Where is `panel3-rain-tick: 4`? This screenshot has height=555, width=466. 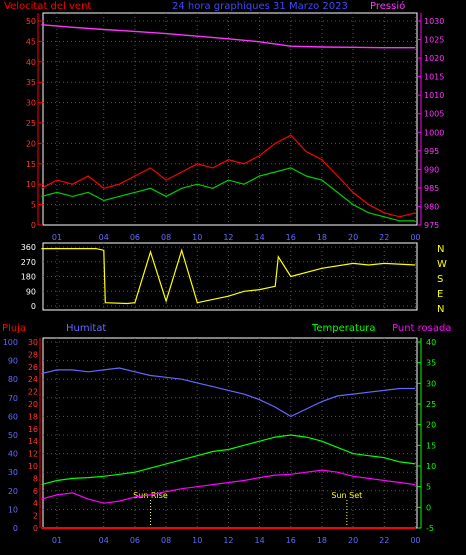
panel3-rain-tick: 4 is located at coordinates (35, 503).